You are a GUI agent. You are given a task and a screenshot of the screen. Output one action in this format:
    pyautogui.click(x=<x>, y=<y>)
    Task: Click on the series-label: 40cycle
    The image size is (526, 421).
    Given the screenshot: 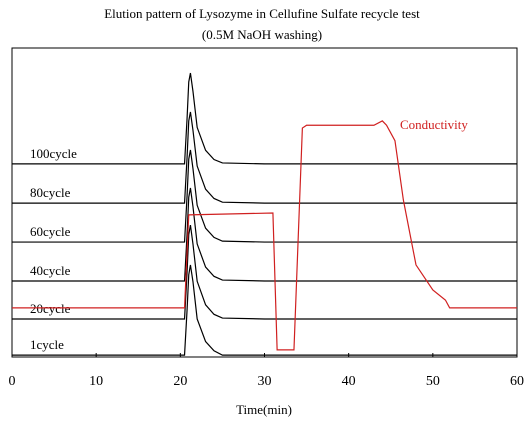 What is the action you would take?
    pyautogui.click(x=50, y=270)
    